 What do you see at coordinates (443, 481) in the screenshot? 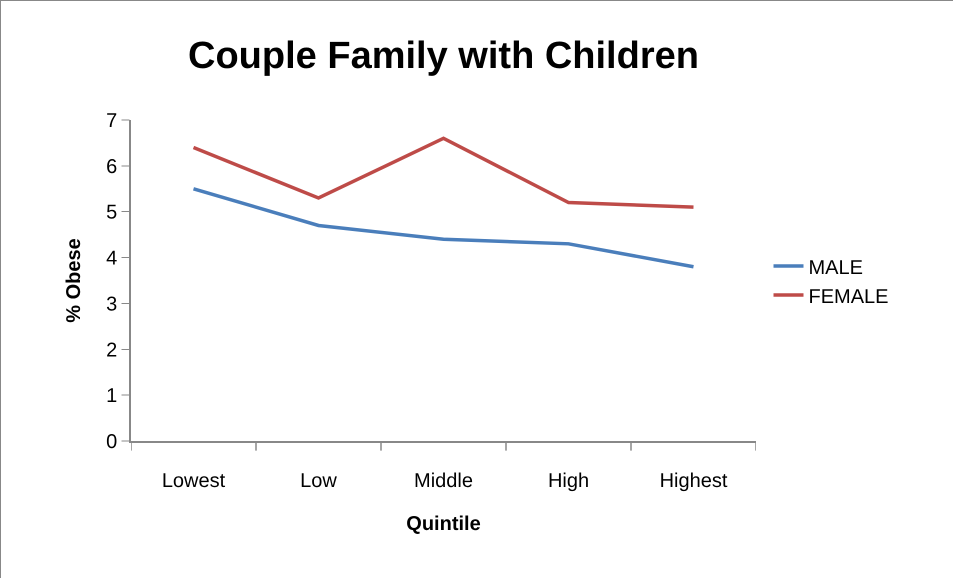
I see `x-tick-label: Middle` at bounding box center [443, 481].